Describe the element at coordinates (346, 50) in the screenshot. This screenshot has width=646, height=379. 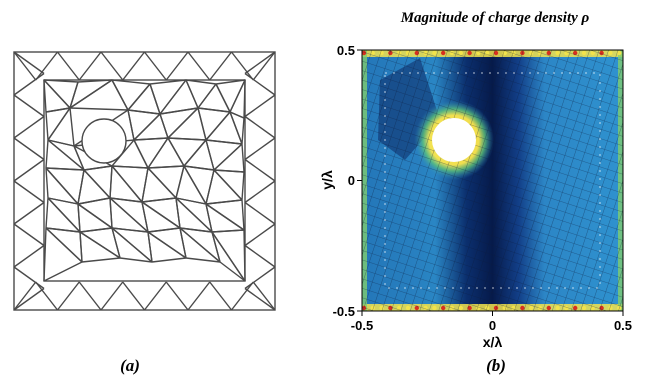
I see `y-tick-label: 0.5` at that location.